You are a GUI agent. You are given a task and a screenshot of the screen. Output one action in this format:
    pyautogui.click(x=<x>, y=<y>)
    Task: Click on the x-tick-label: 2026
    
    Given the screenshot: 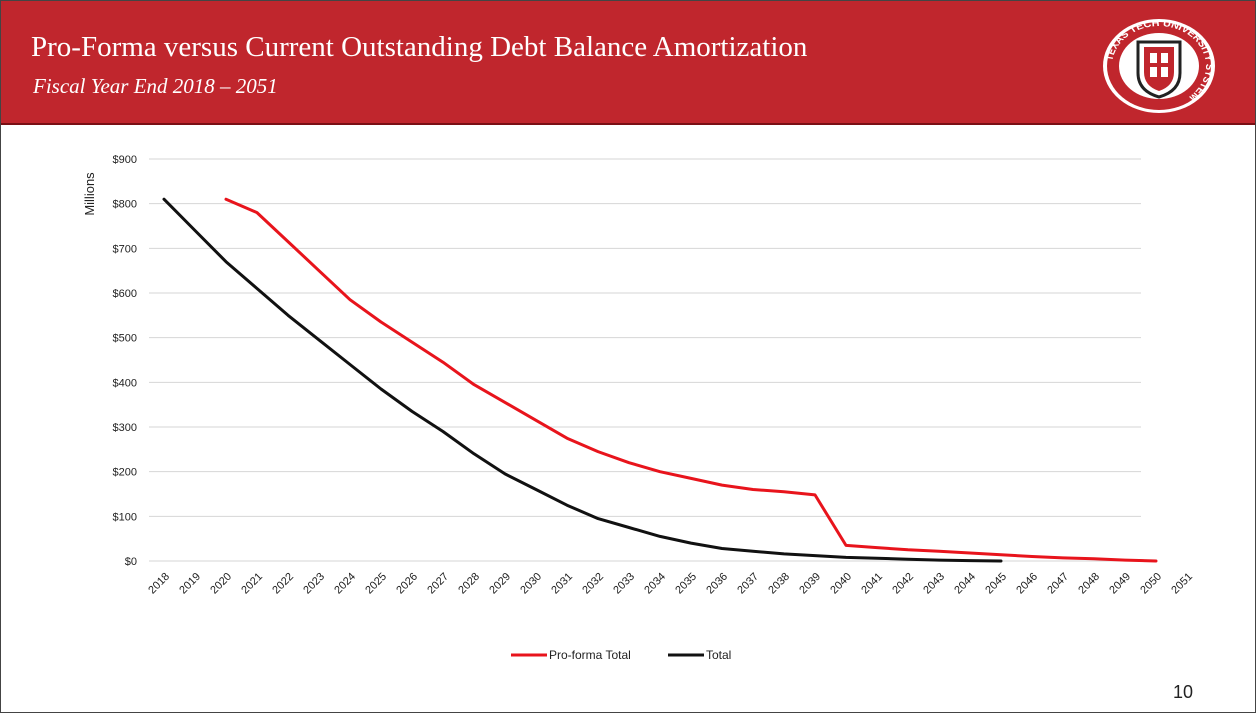 What is the action you would take?
    pyautogui.click(x=407, y=584)
    